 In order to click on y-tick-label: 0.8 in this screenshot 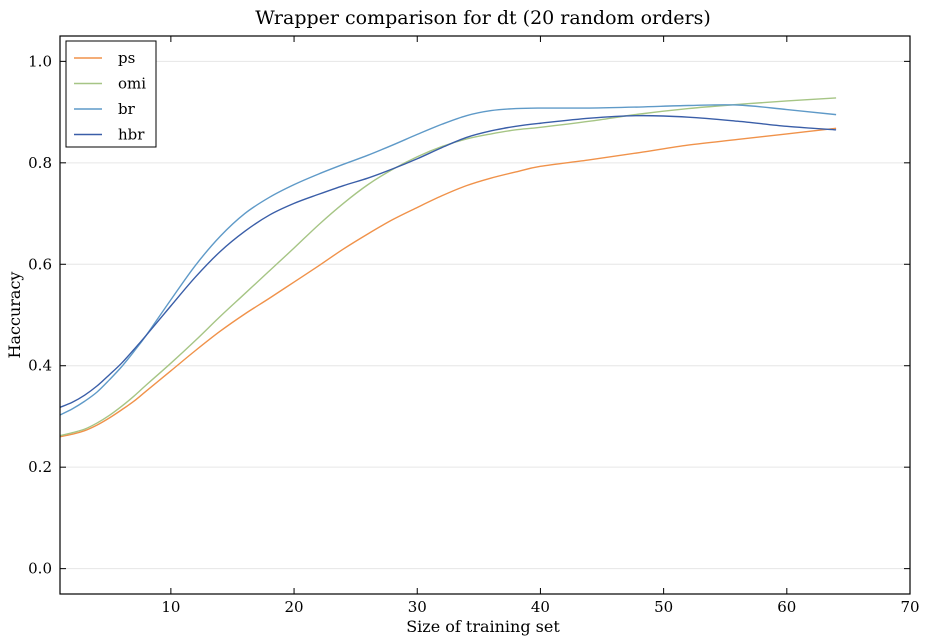, I will do `click(40, 163)`.